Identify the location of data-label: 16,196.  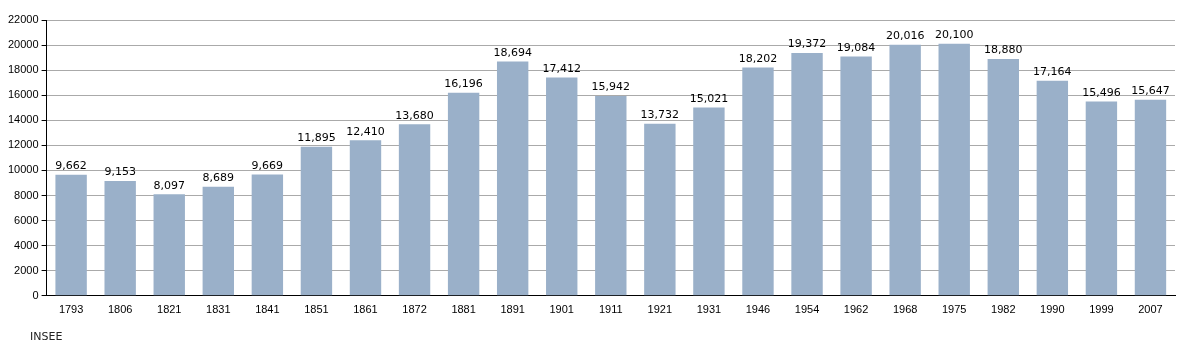
(463, 84).